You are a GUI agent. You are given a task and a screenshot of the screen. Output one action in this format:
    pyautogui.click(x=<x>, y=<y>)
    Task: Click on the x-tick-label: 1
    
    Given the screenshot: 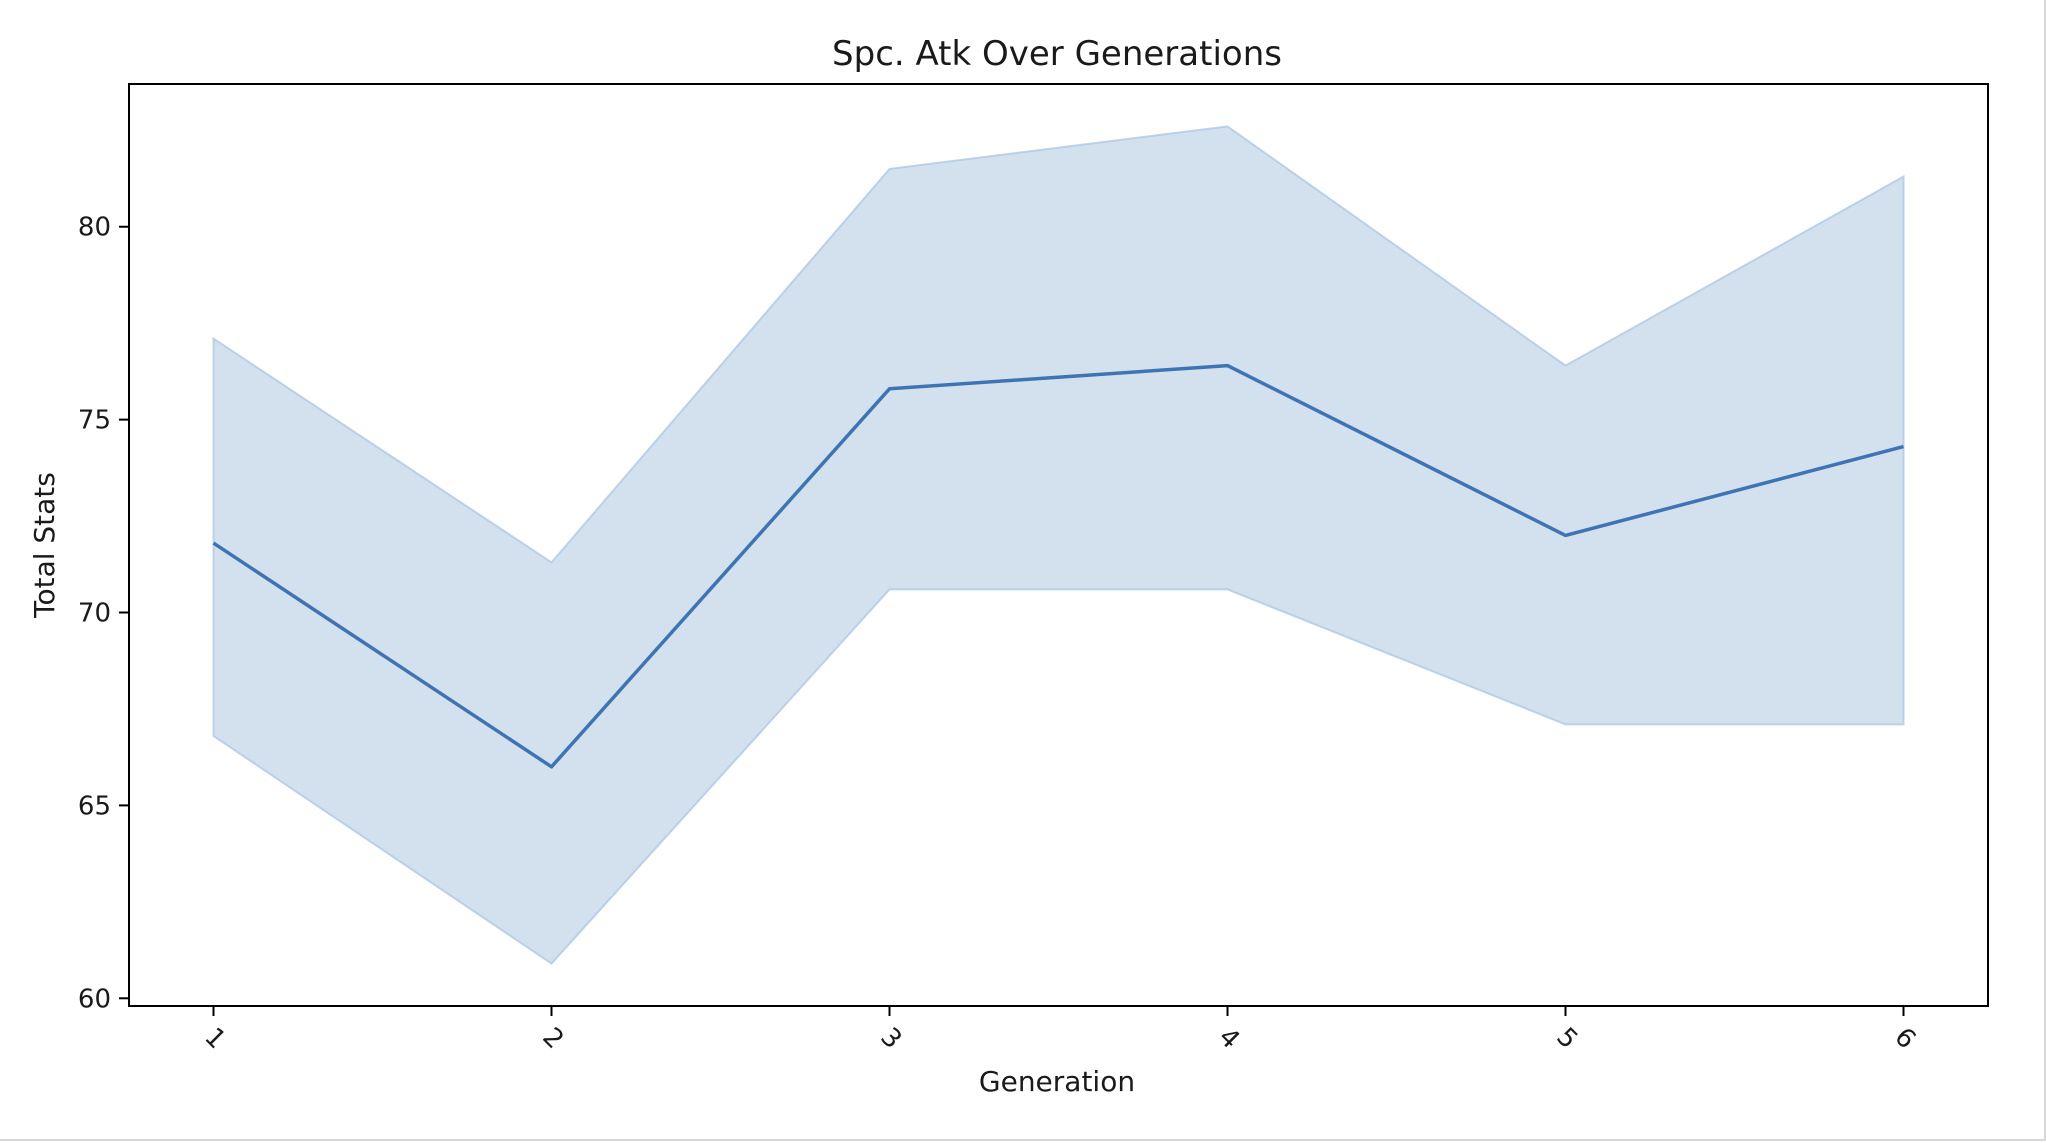 What is the action you would take?
    pyautogui.click(x=214, y=1038)
    